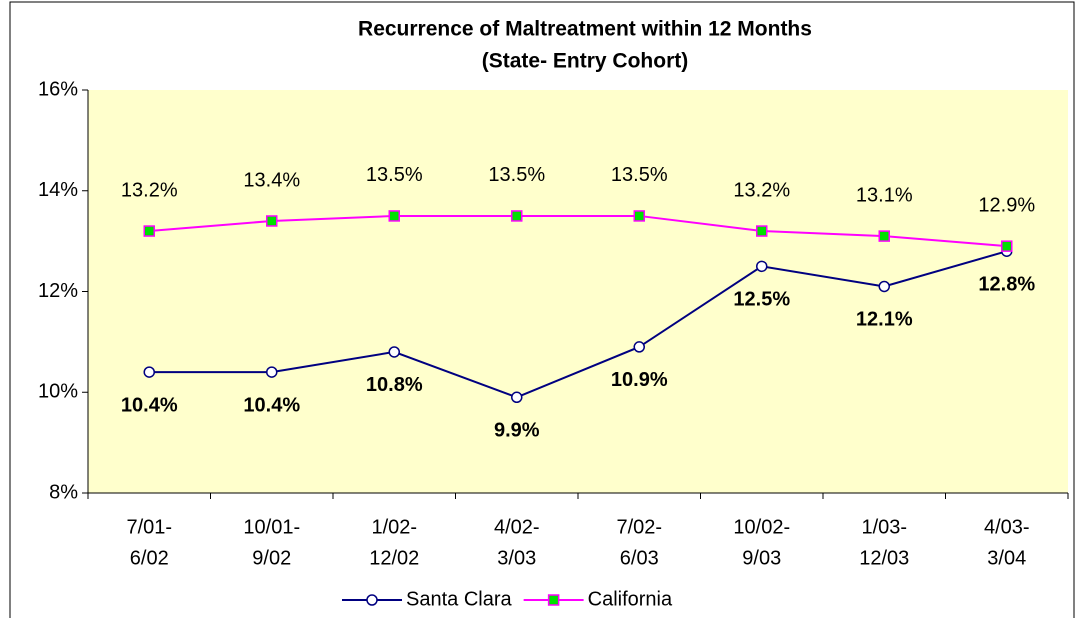 This screenshot has height=618, width=1077. Describe the element at coordinates (1007, 527) in the screenshot. I see `x-tick-label: 4/03-` at that location.